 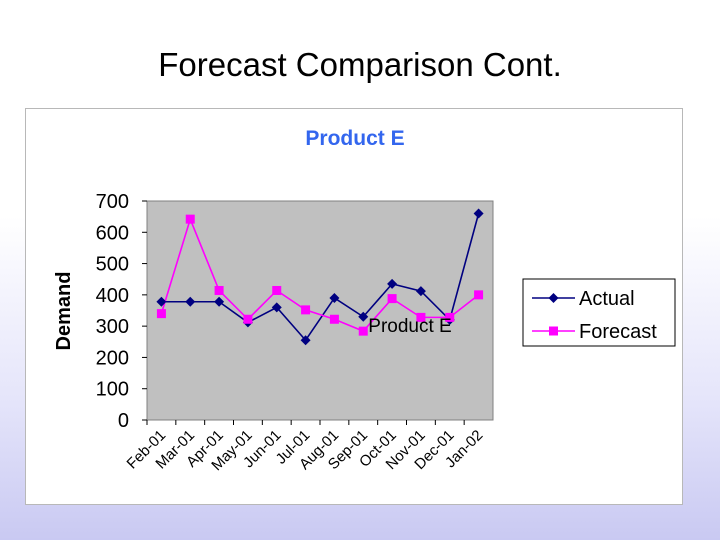 I want to click on series-markers, so click(x=320, y=277).